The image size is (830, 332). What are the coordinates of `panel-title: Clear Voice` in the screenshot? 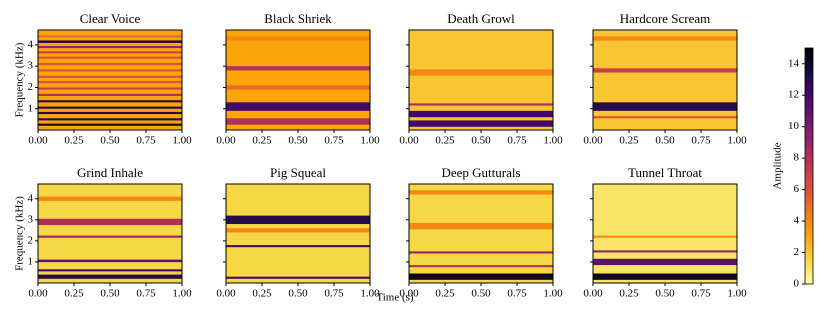 It's located at (110, 18).